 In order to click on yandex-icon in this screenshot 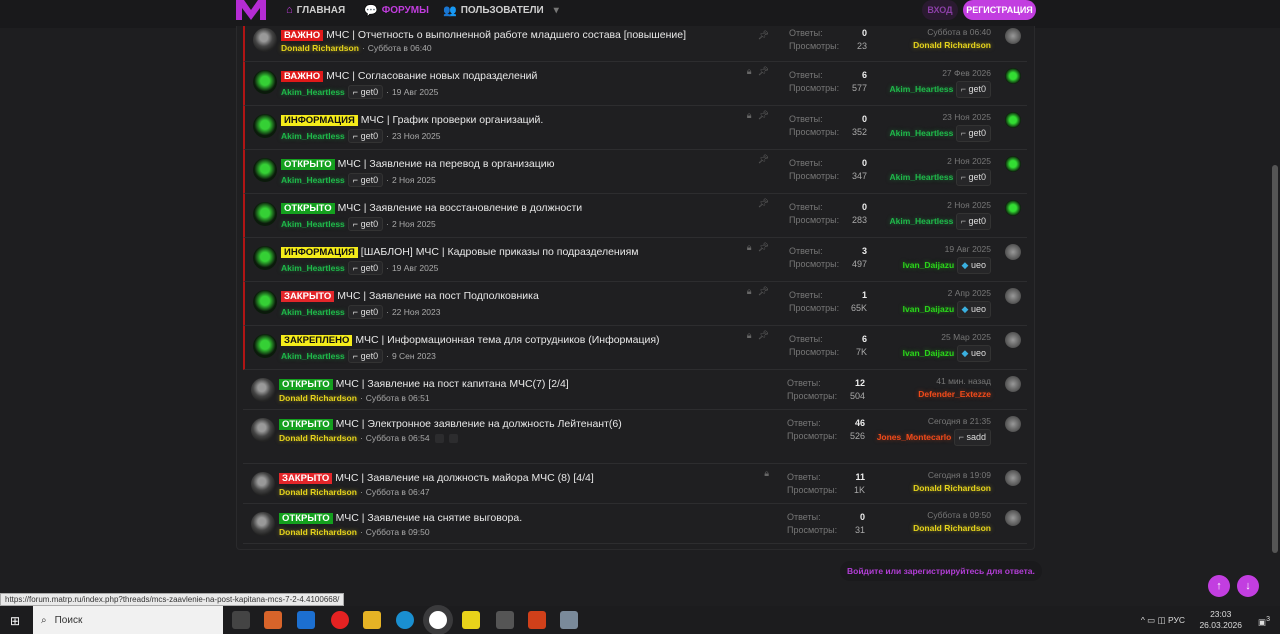, I will do `click(340, 620)`.